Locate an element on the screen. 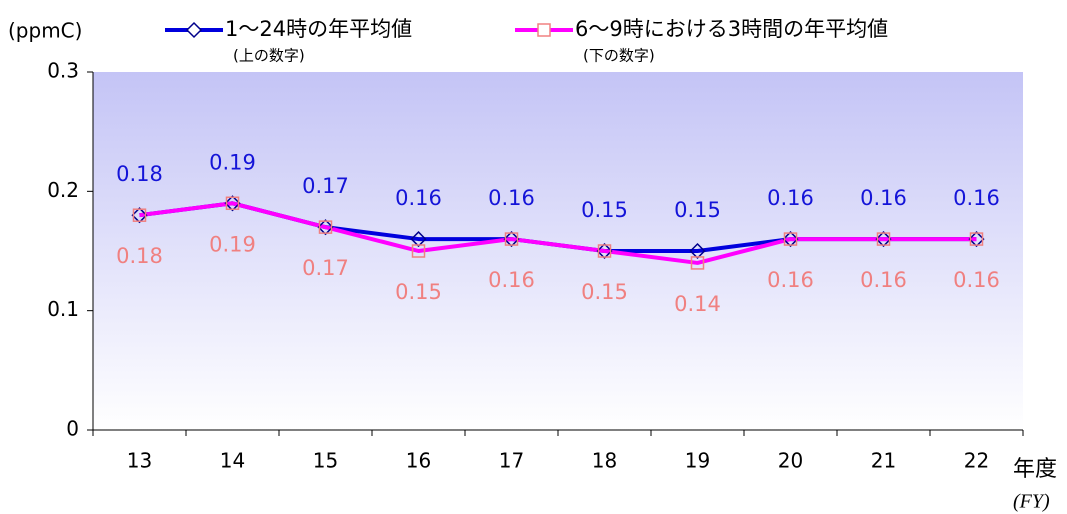 The width and height of the screenshot is (1067, 514). data-label: 0.14 is located at coordinates (697, 304).